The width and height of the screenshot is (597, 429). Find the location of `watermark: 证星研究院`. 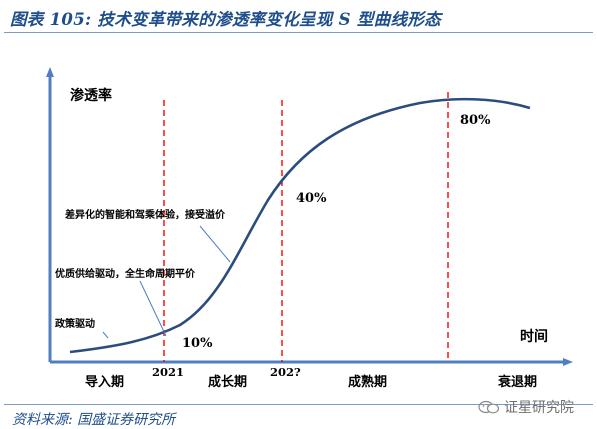

watermark: 证星研究院 is located at coordinates (536, 407).